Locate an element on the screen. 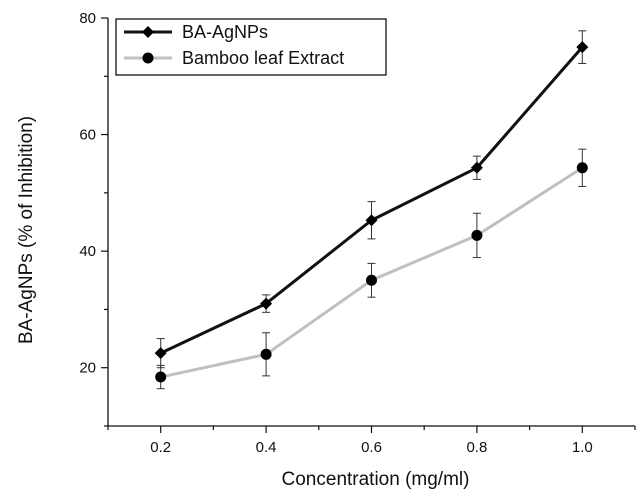 Image resolution: width=639 pixels, height=491 pixels. x-tick-label: 0.6 is located at coordinates (371, 447).